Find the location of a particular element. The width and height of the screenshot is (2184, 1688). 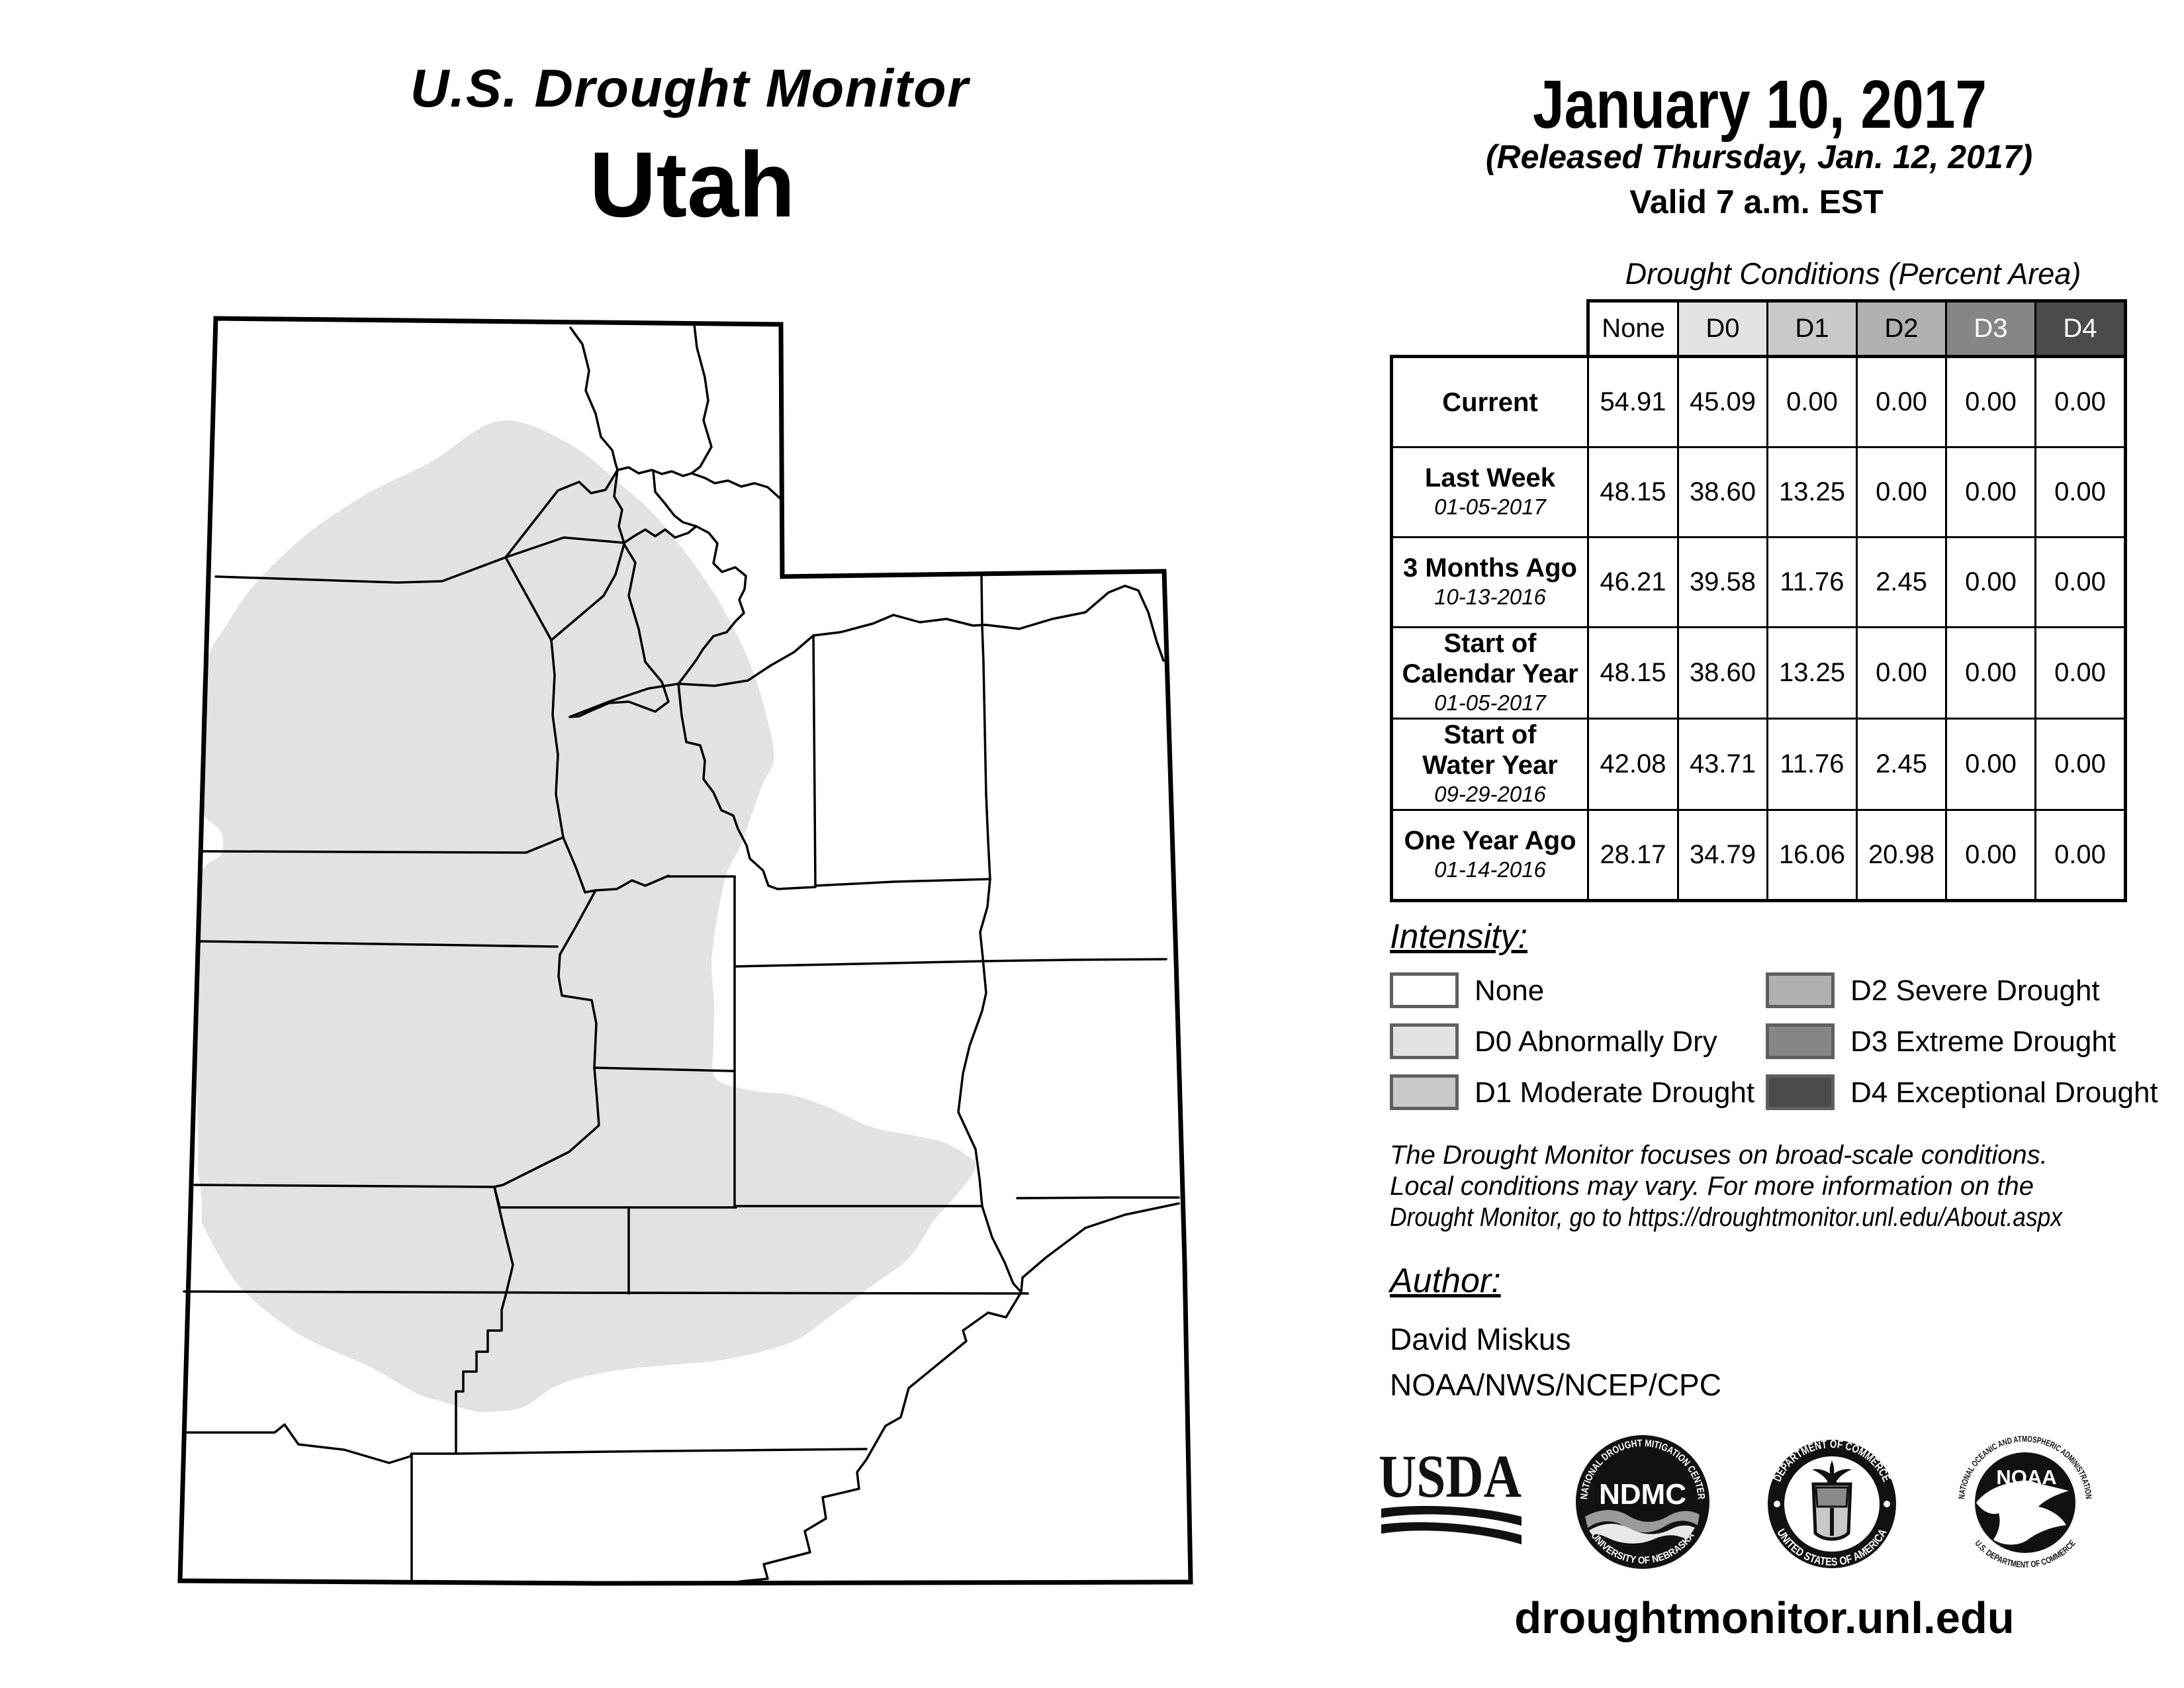

svg-text: NDMC is located at coordinates (1642, 1495).